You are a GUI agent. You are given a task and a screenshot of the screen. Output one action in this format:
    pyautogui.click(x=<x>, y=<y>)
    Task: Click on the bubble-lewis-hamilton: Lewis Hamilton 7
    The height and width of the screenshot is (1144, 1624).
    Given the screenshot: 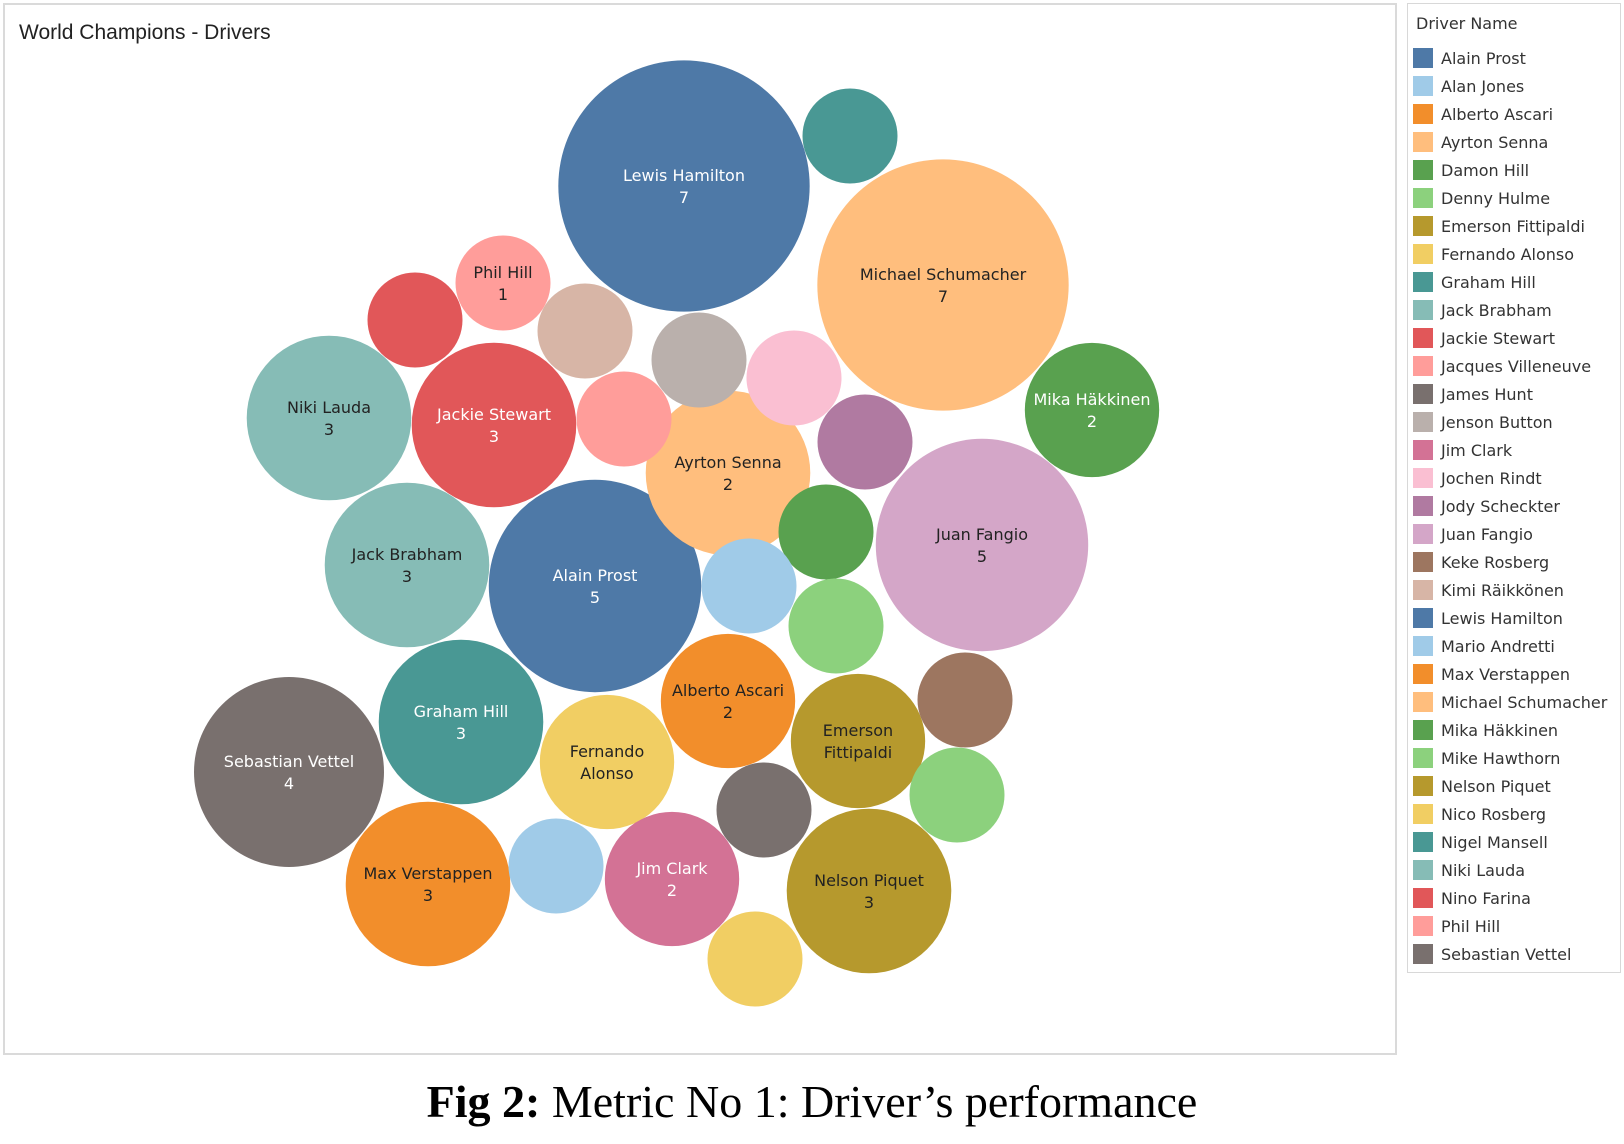 What is the action you would take?
    pyautogui.click(x=684, y=186)
    